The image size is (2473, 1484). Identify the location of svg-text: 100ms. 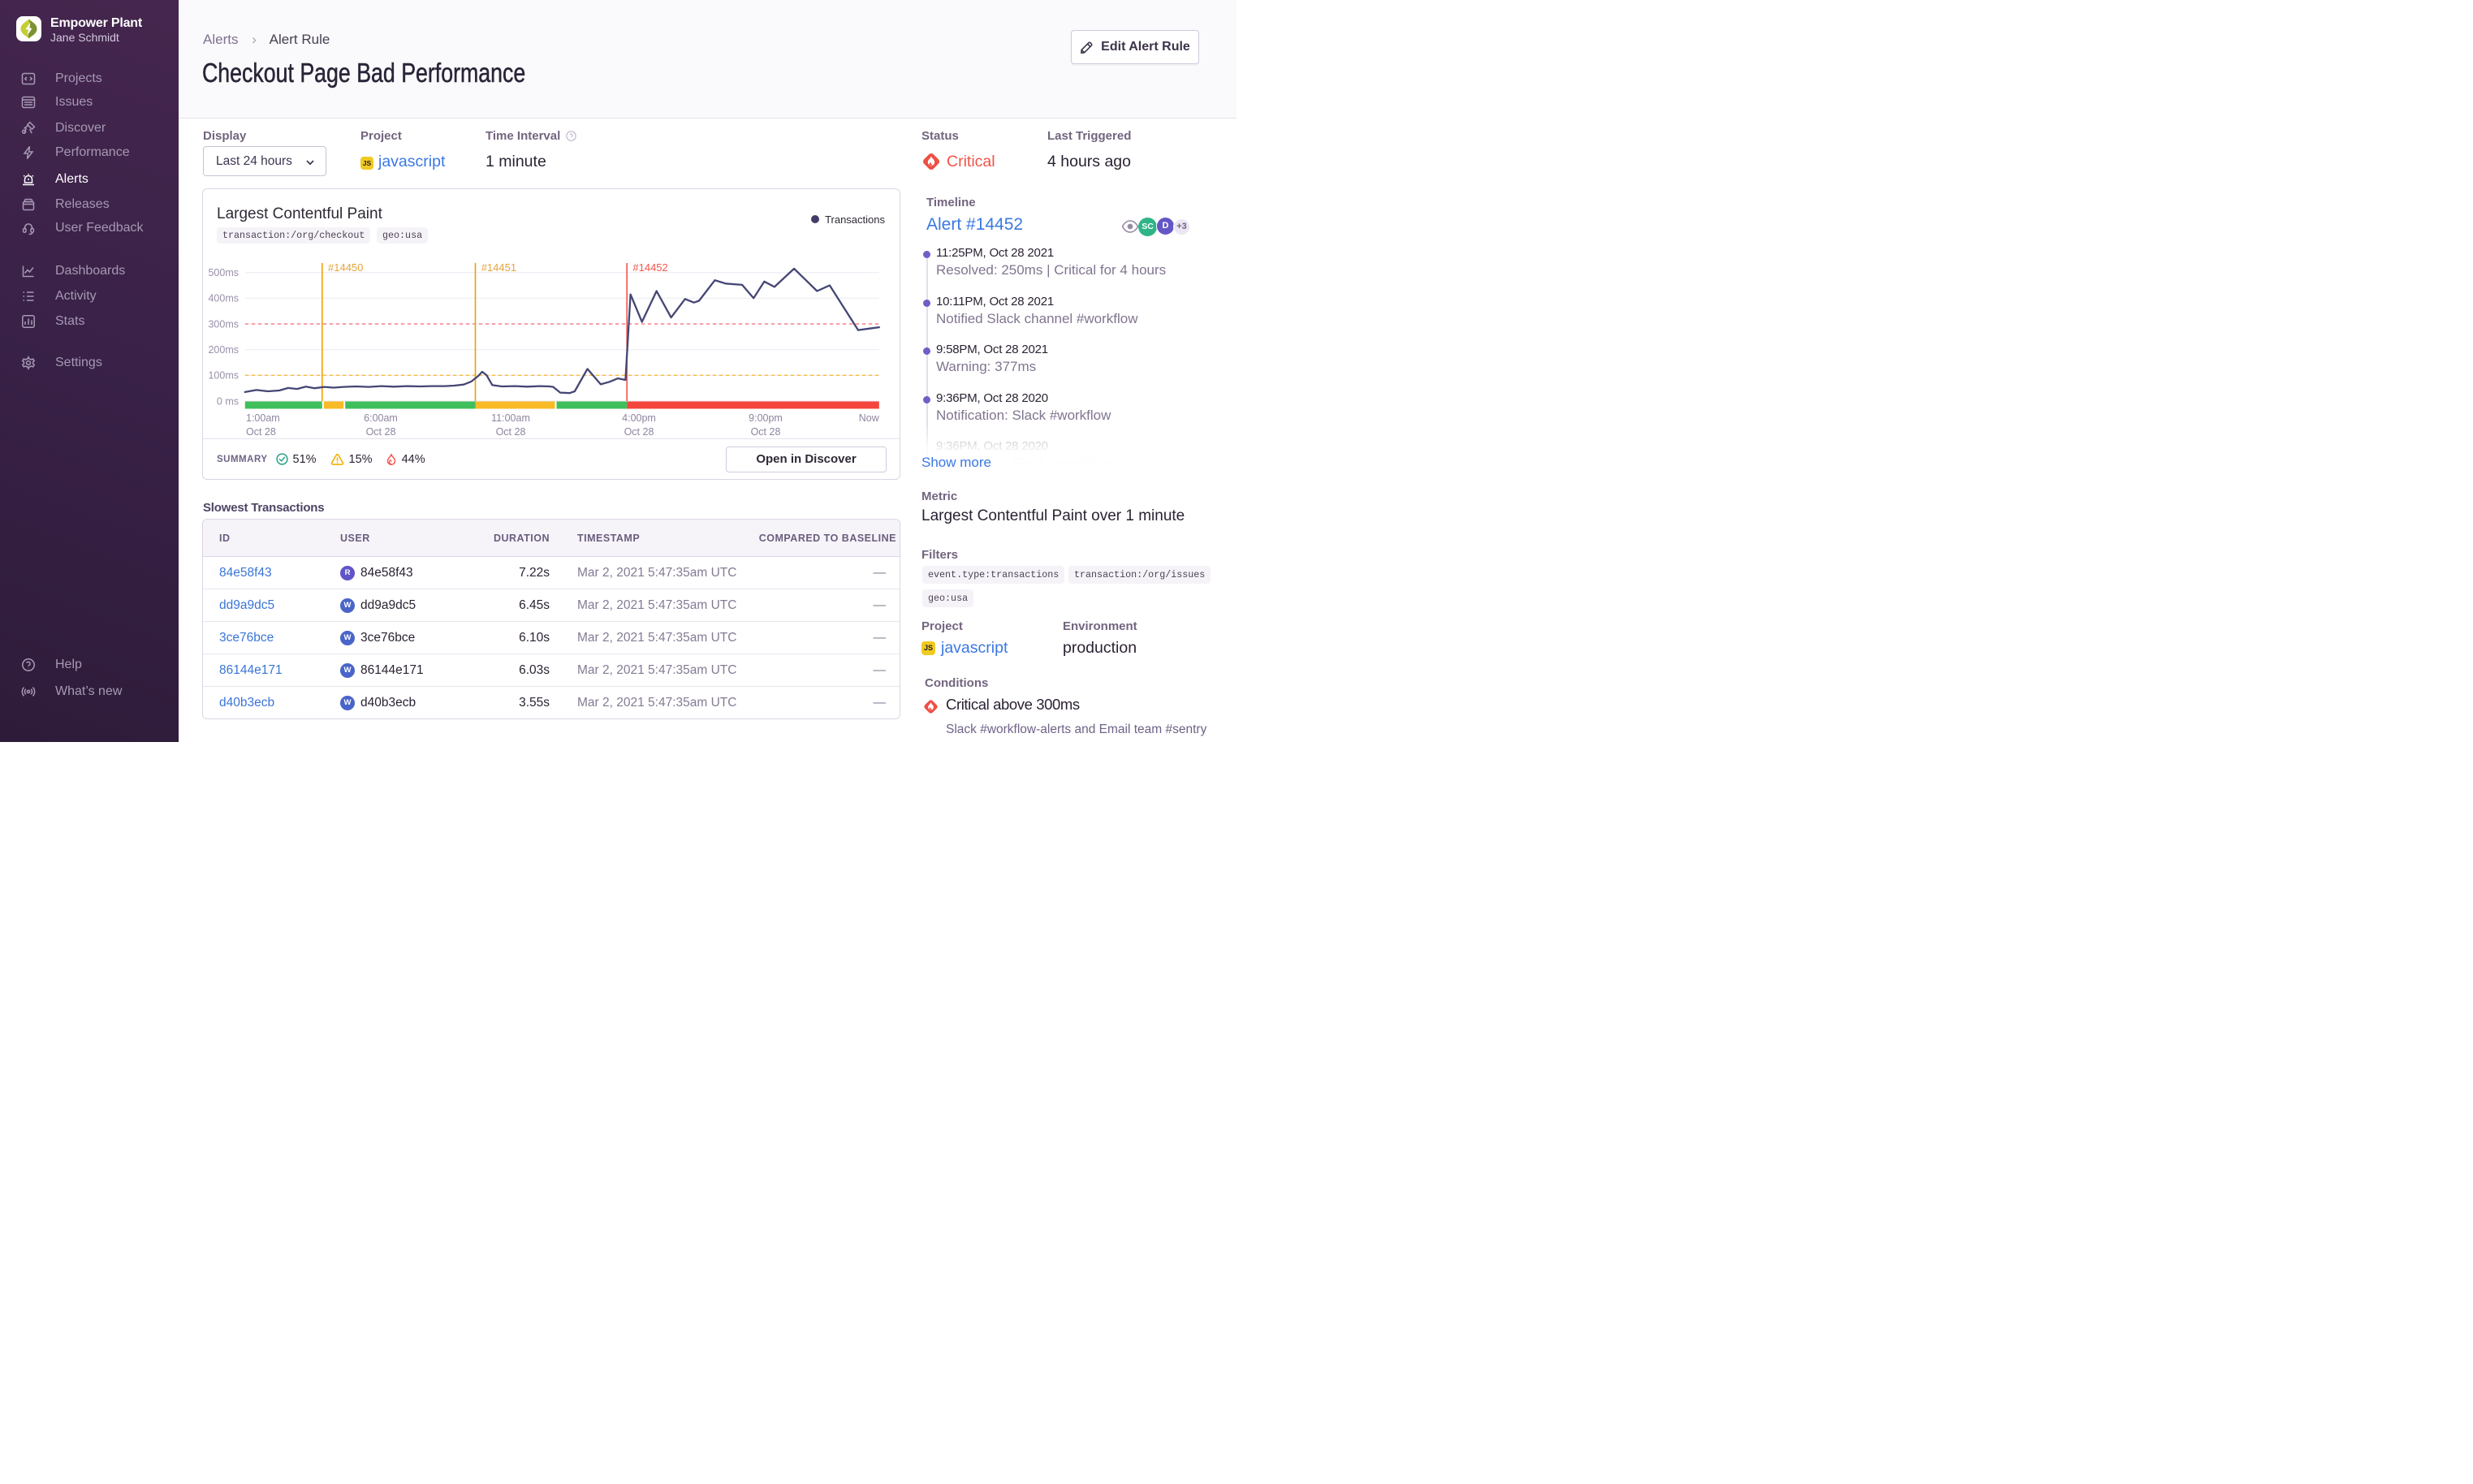
(223, 376).